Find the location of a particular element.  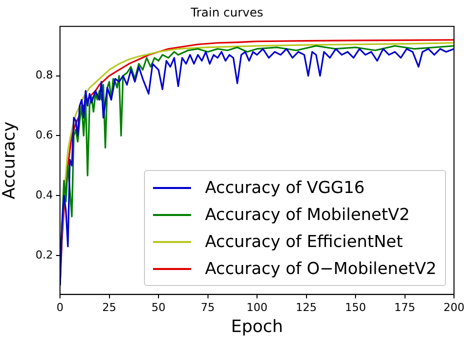

chart-title: Train curves is located at coordinates (227, 12).